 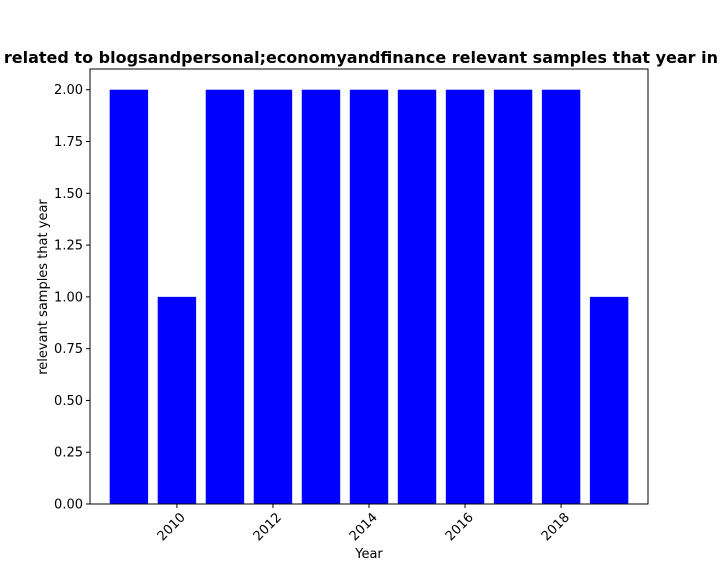 What do you see at coordinates (225, 296) in the screenshot?
I see `bar-2011` at bounding box center [225, 296].